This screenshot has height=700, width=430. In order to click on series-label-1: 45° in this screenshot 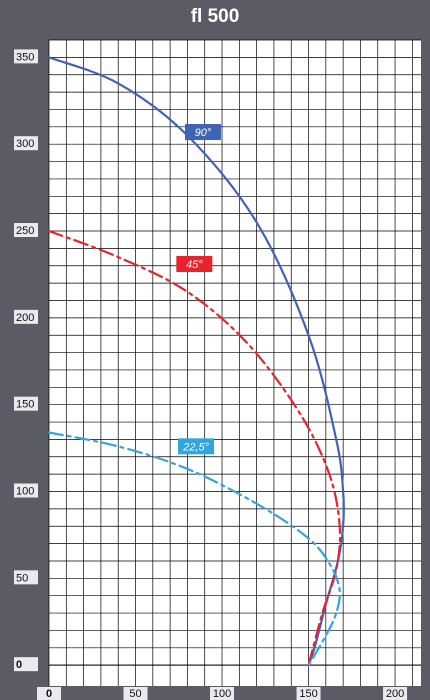, I will do `click(194, 264)`.